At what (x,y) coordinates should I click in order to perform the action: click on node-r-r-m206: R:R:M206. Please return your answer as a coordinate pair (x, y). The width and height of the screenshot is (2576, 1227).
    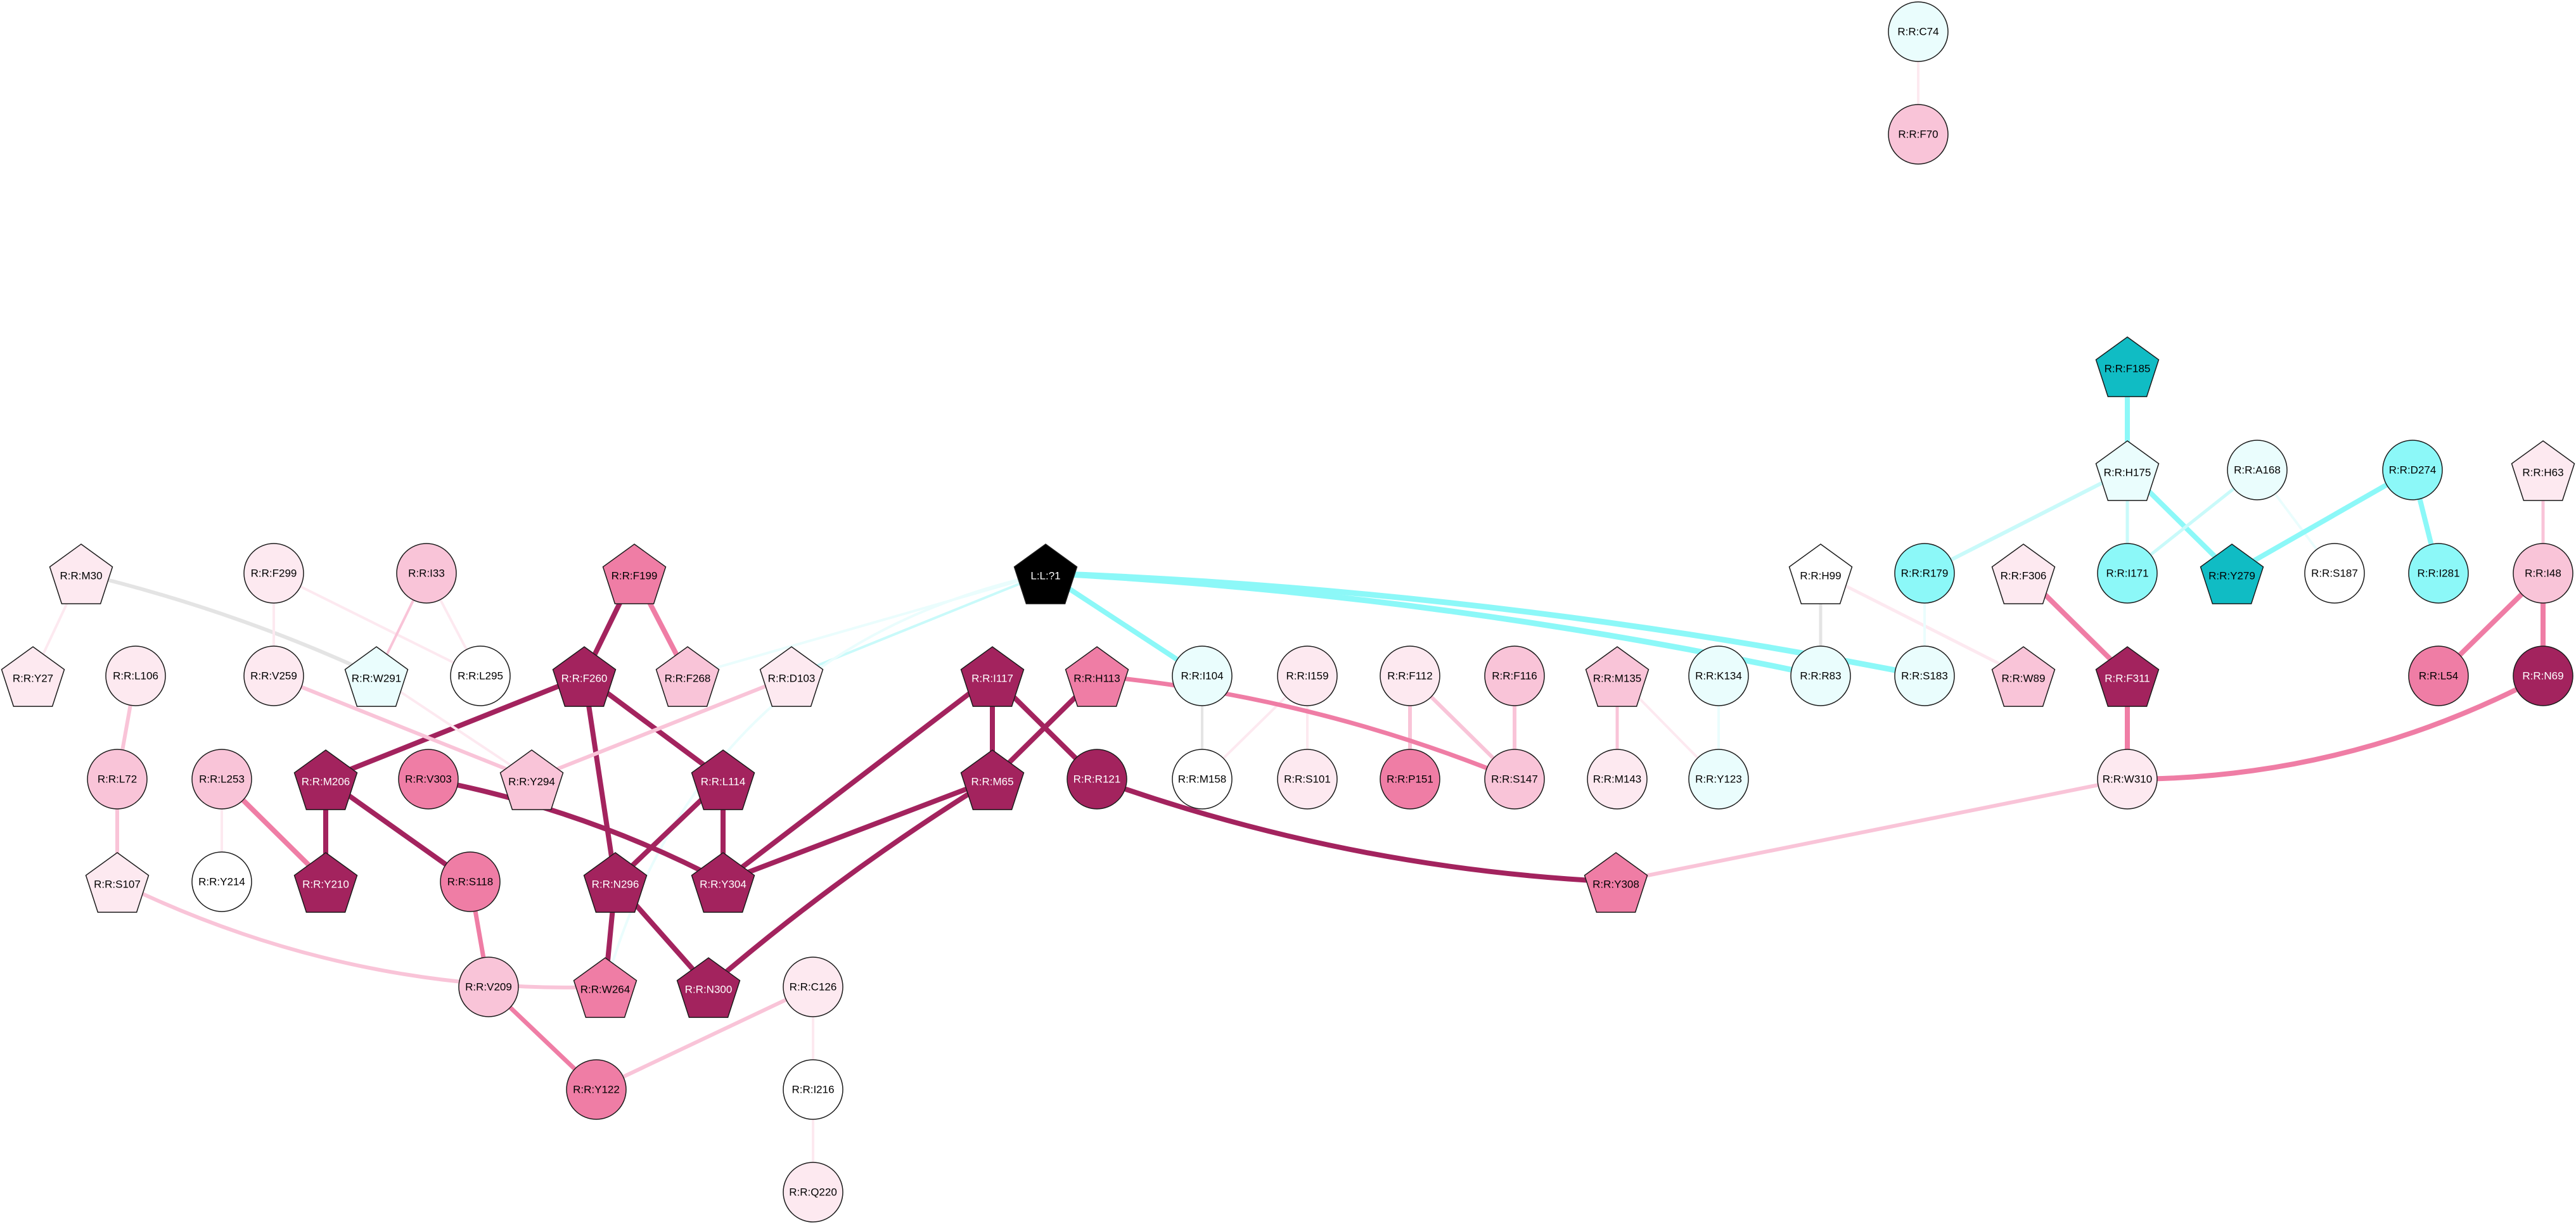
    Looking at the image, I should click on (325, 779).